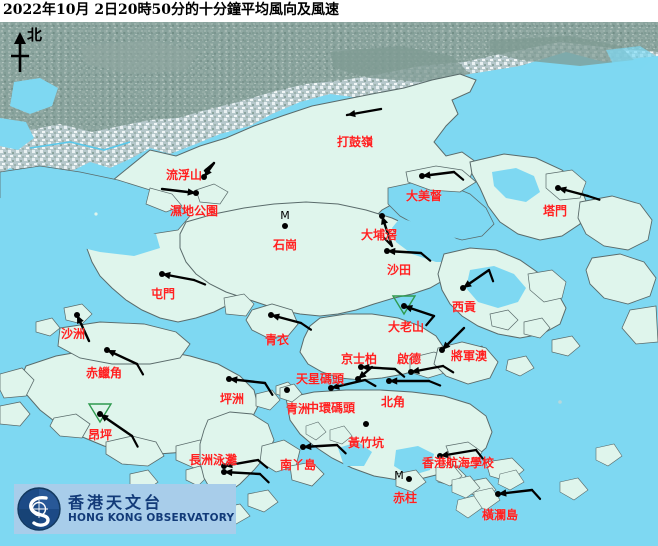 The image size is (658, 546). Describe the element at coordinates (359, 359) in the screenshot. I see `station-label-kings-park: 京士柏` at that location.